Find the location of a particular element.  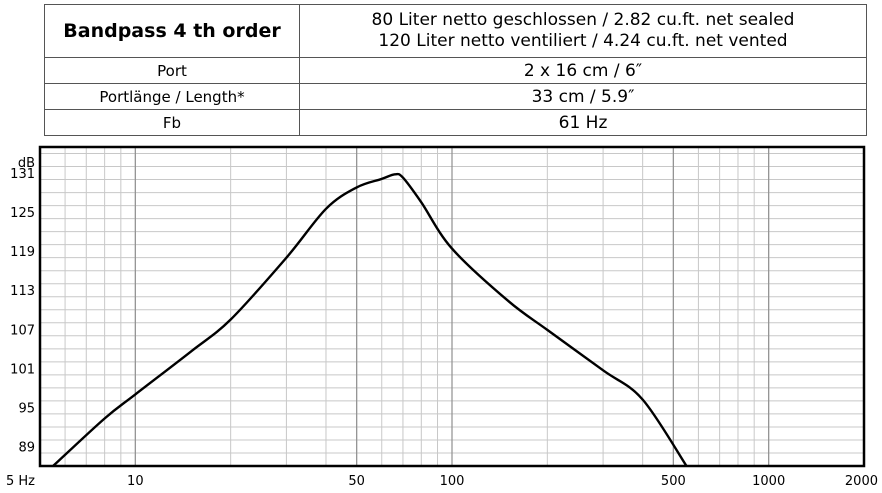

x-tick-label: 5 Hz is located at coordinates (20, 481).